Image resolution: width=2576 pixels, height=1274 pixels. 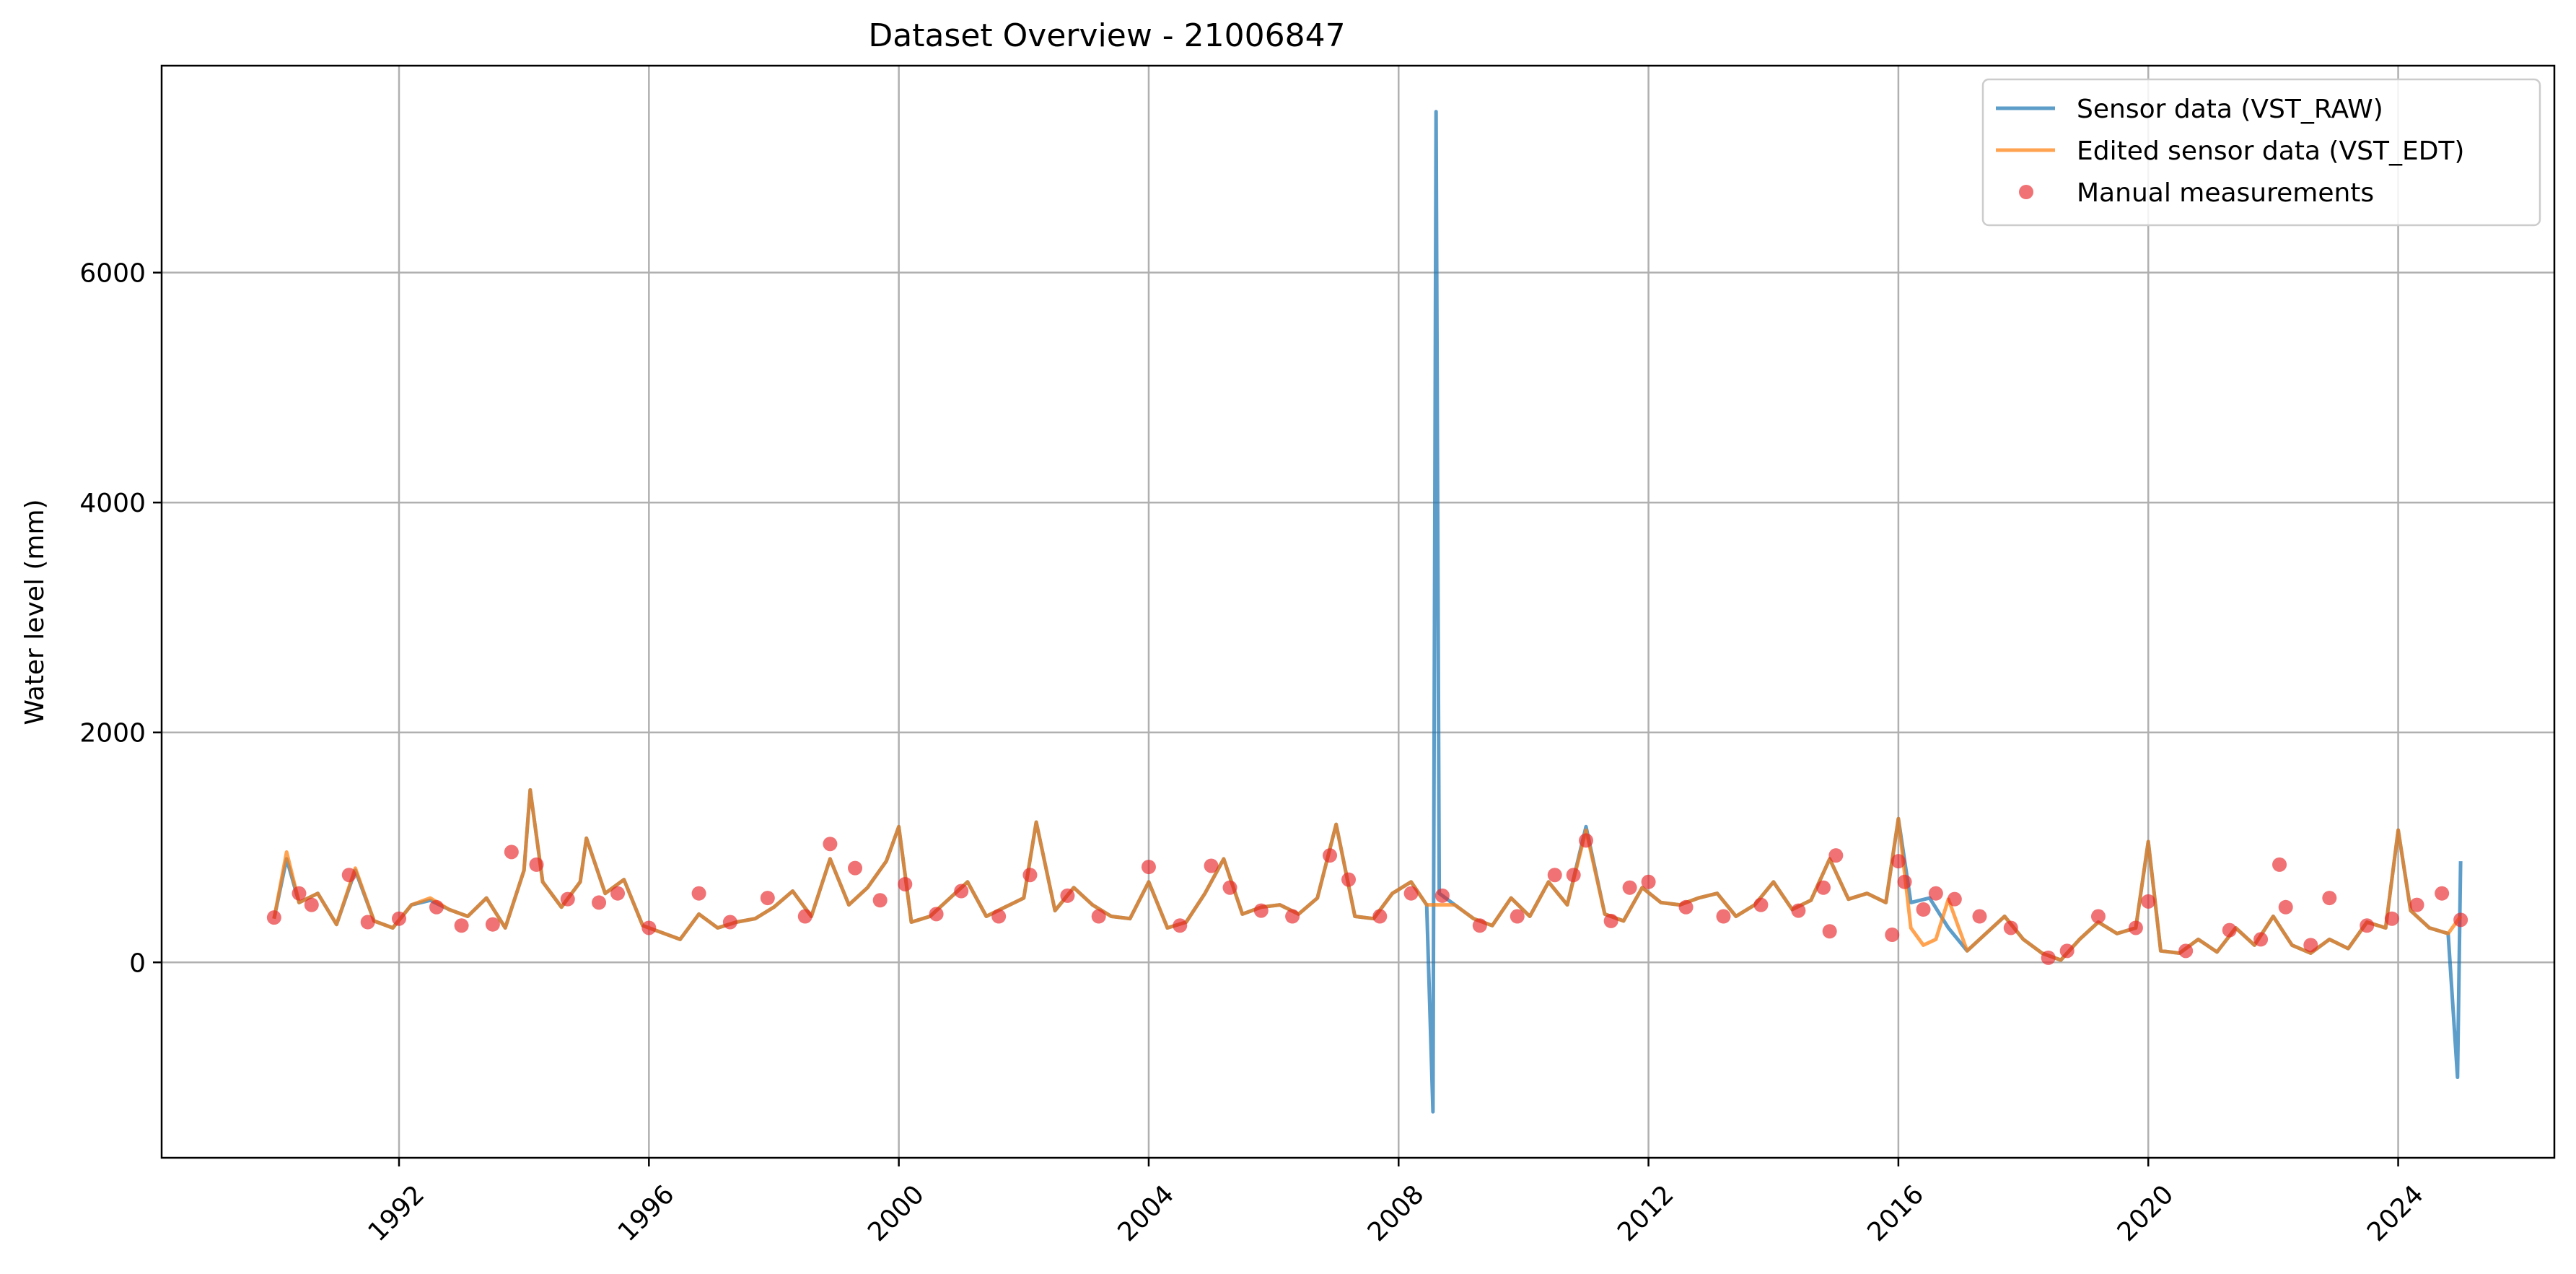 I want to click on y-tick-label: 6000, so click(x=112, y=274).